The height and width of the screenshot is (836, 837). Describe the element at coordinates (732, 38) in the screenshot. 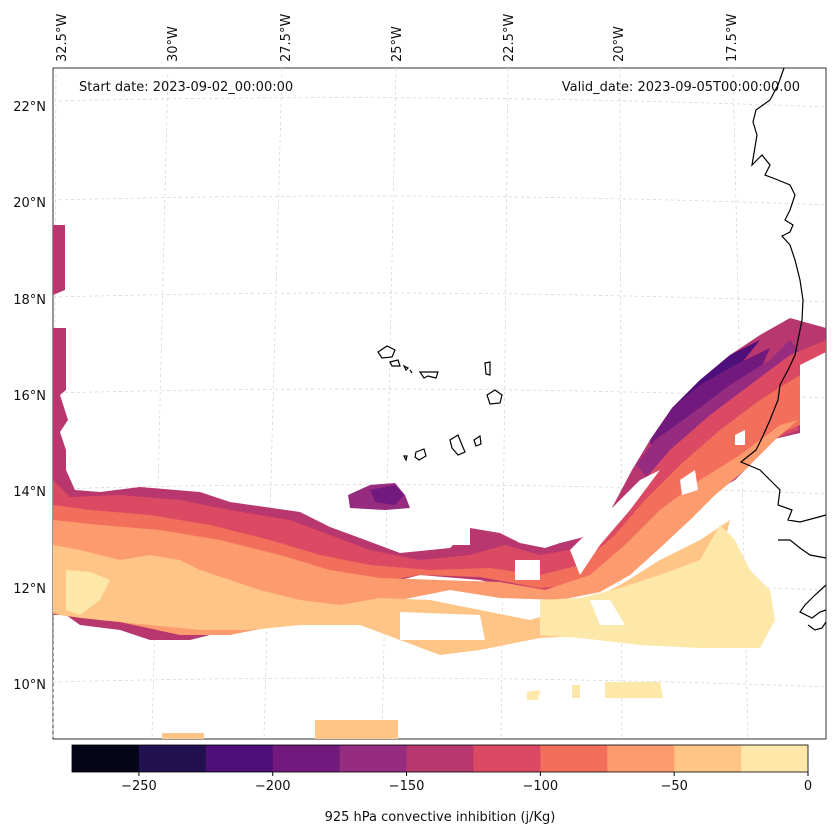

I see `lon-label: 17.5°W` at that location.